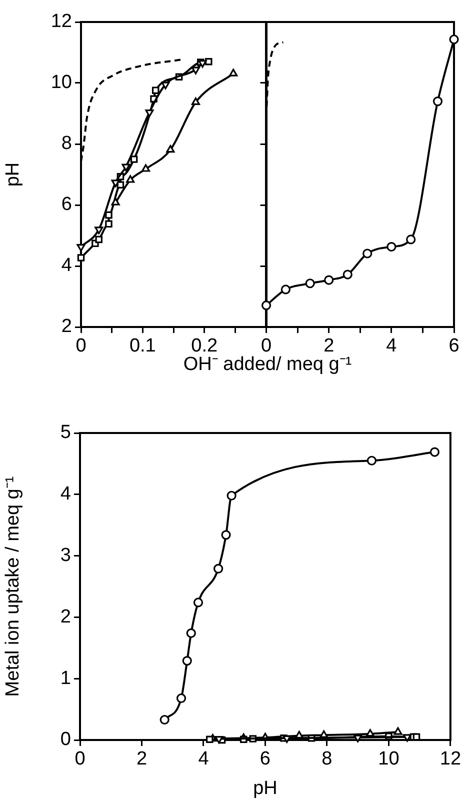  What do you see at coordinates (142, 346) in the screenshot?
I see `x-tick-label: 0.1` at bounding box center [142, 346].